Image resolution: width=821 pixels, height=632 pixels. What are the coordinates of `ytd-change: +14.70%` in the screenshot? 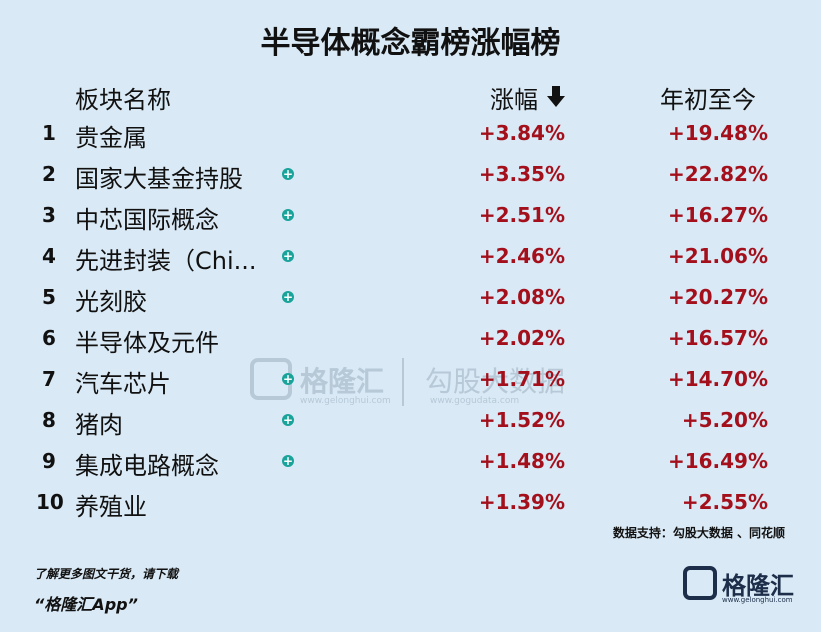 It's located at (717, 379).